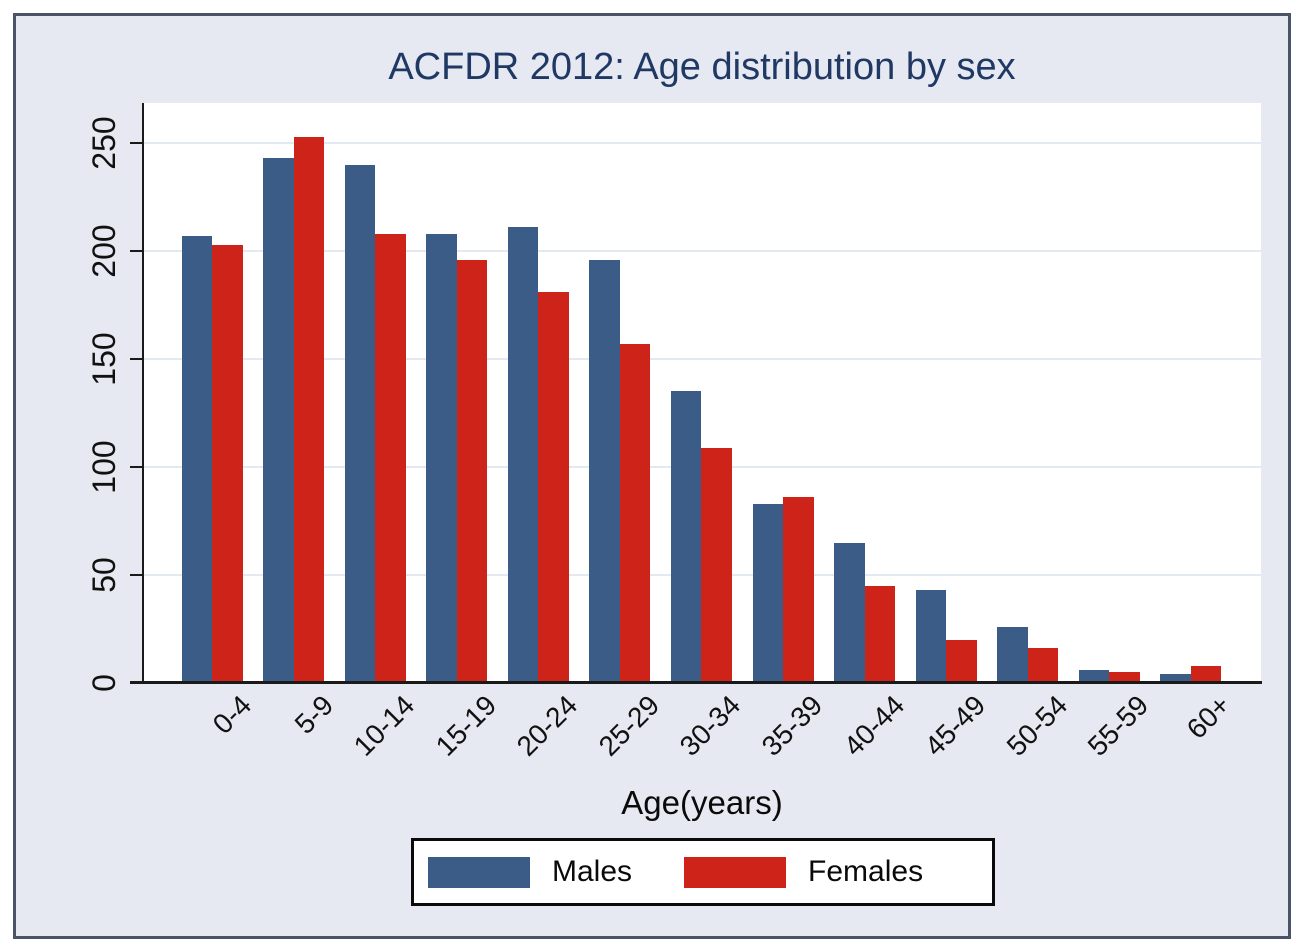  What do you see at coordinates (479, 872) in the screenshot?
I see `legend-swatch-males` at bounding box center [479, 872].